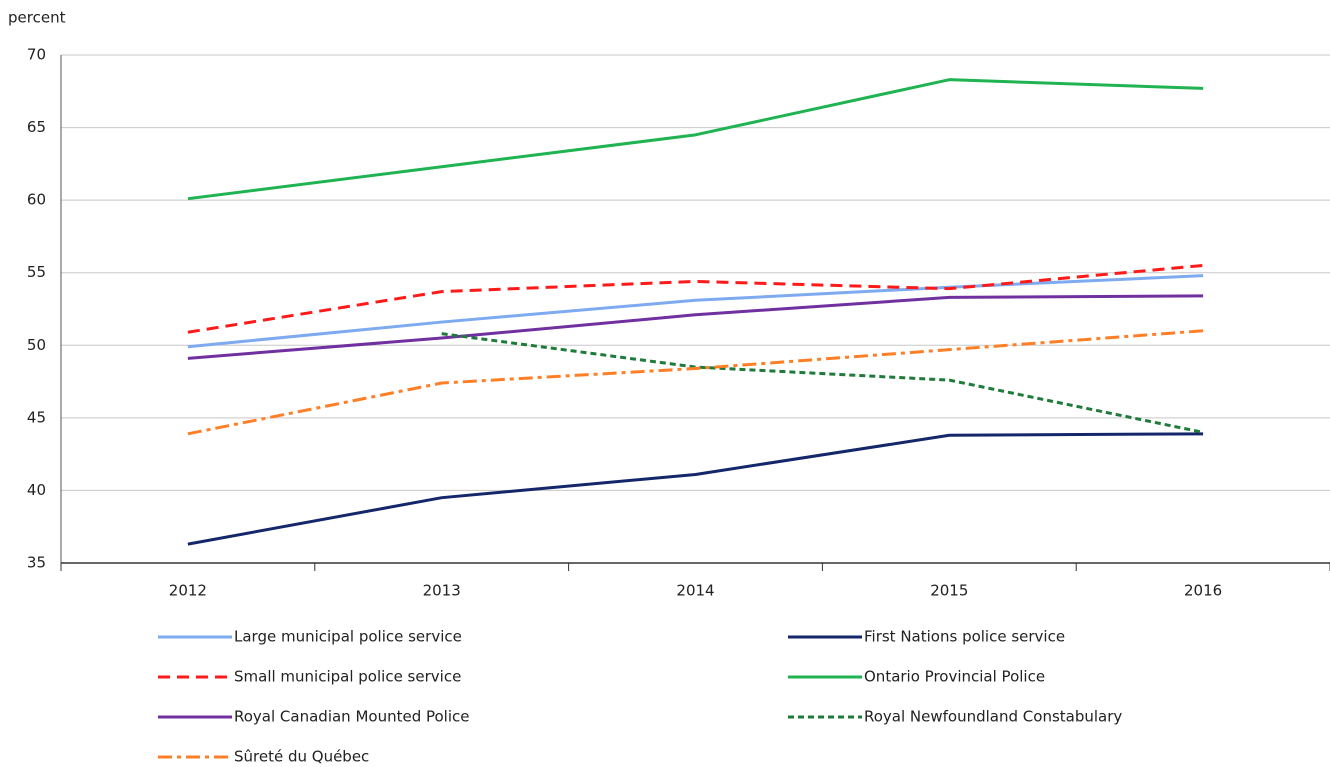 Image resolution: width=1330 pixels, height=767 pixels. I want to click on y-tick-label: 50, so click(36, 345).